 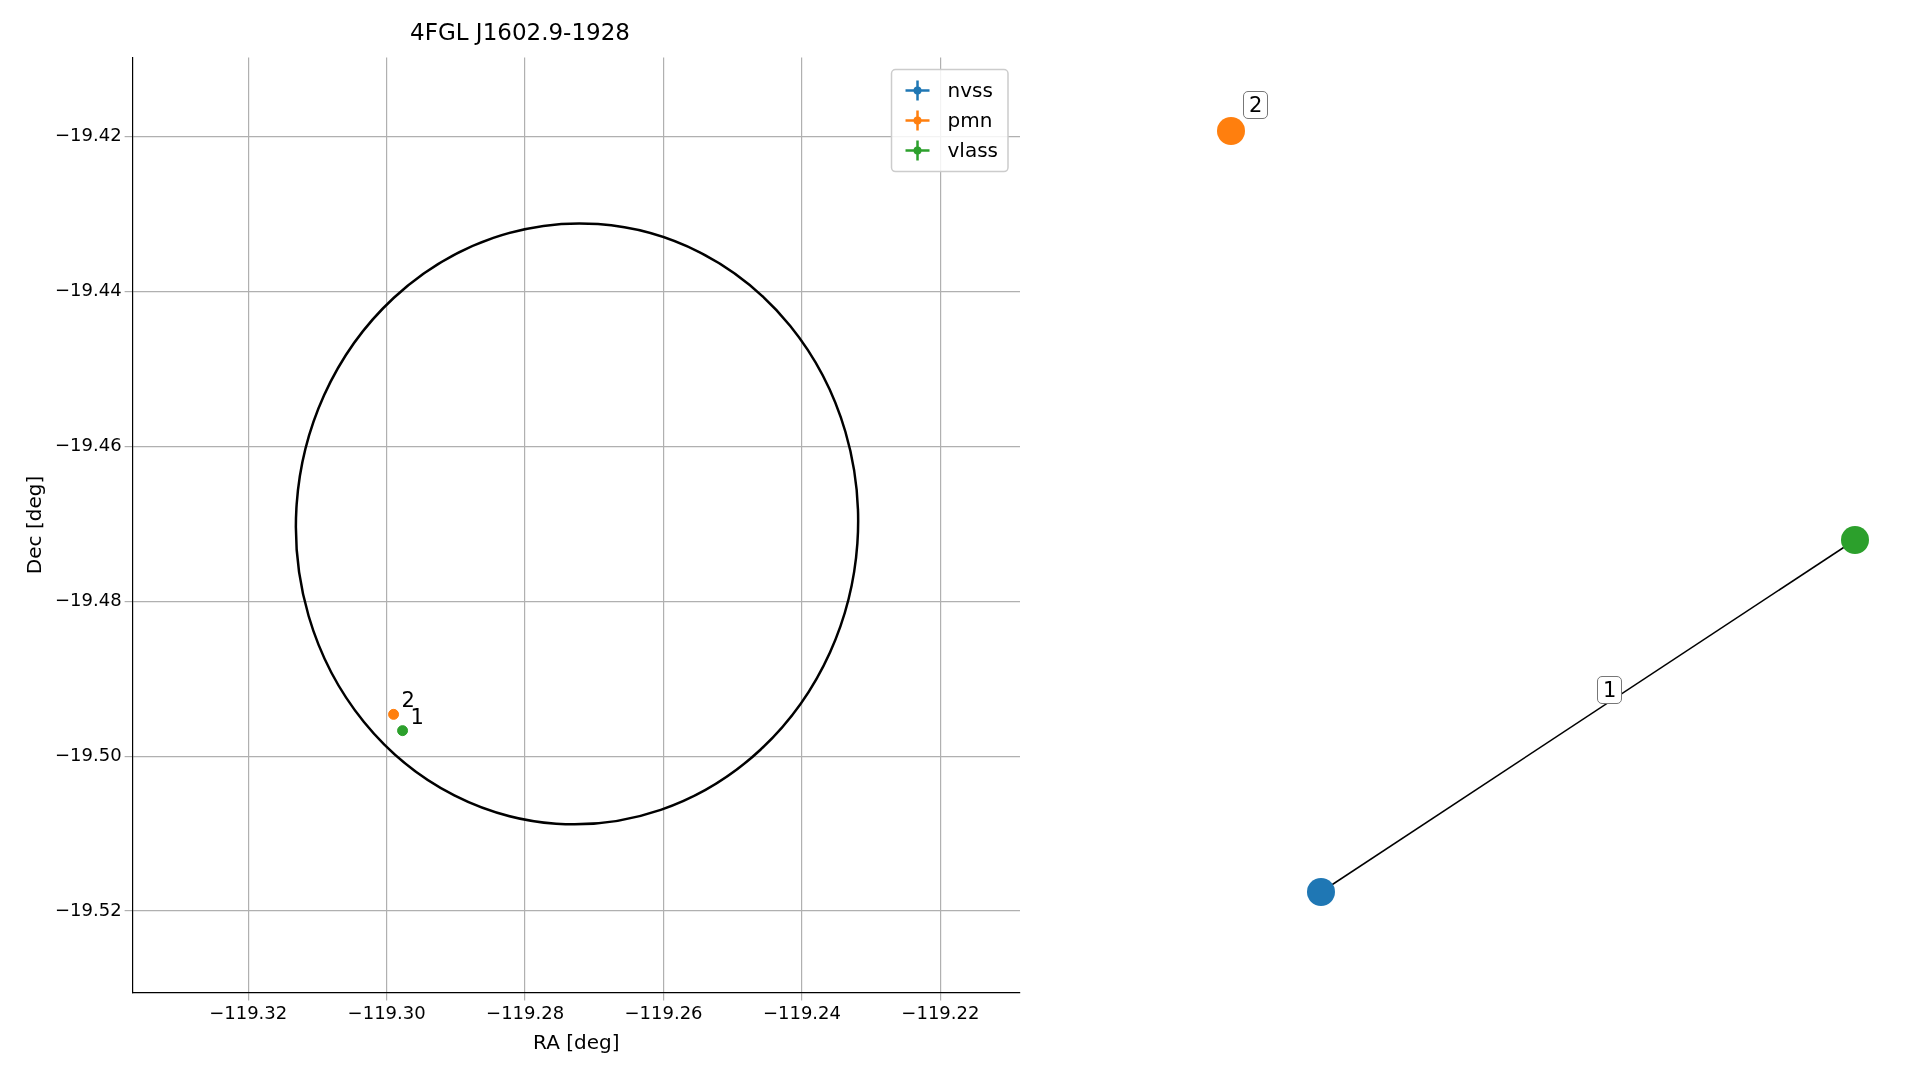 I want to click on y-tick-label: −19.52, so click(x=88, y=909).